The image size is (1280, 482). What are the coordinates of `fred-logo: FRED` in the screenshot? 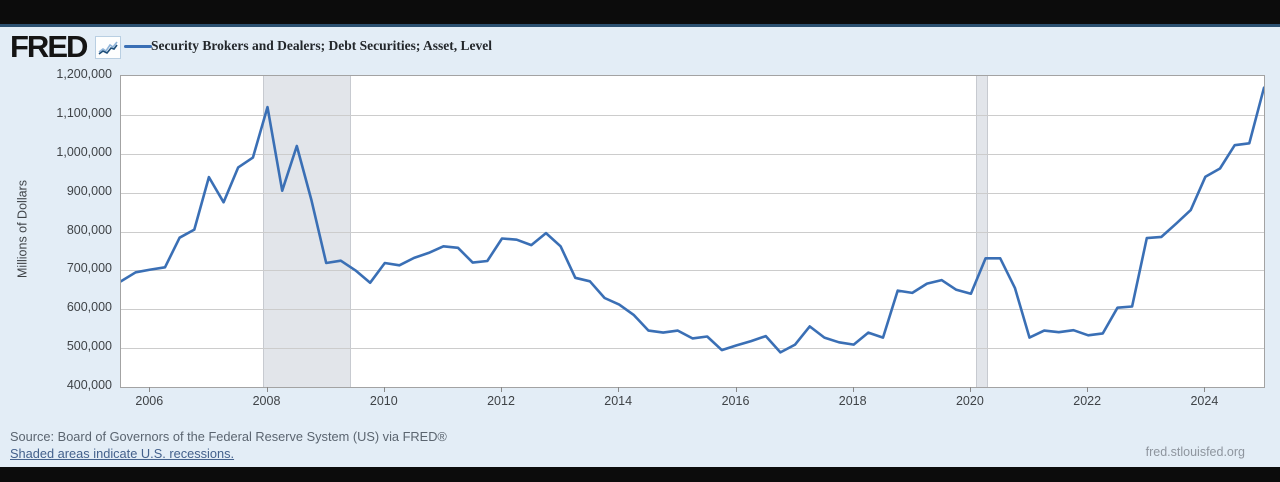 It's located at (49, 46).